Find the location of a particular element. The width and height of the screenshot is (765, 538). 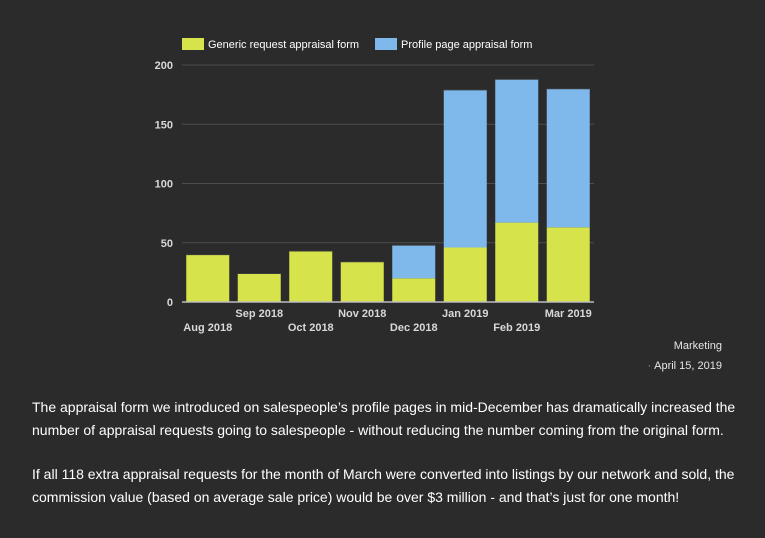

x-tick-label-8: Mar 2019 is located at coordinates (568, 314).